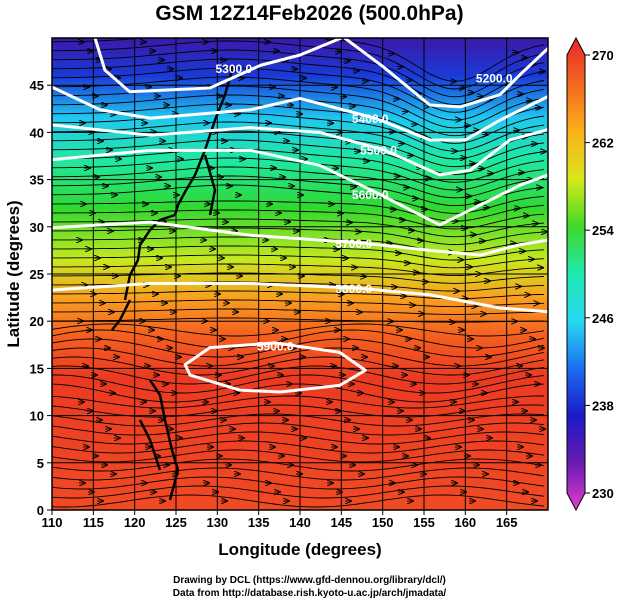 The width and height of the screenshot is (619, 605). What do you see at coordinates (603, 55) in the screenshot?
I see `colorbar-tick-label: 270` at bounding box center [603, 55].